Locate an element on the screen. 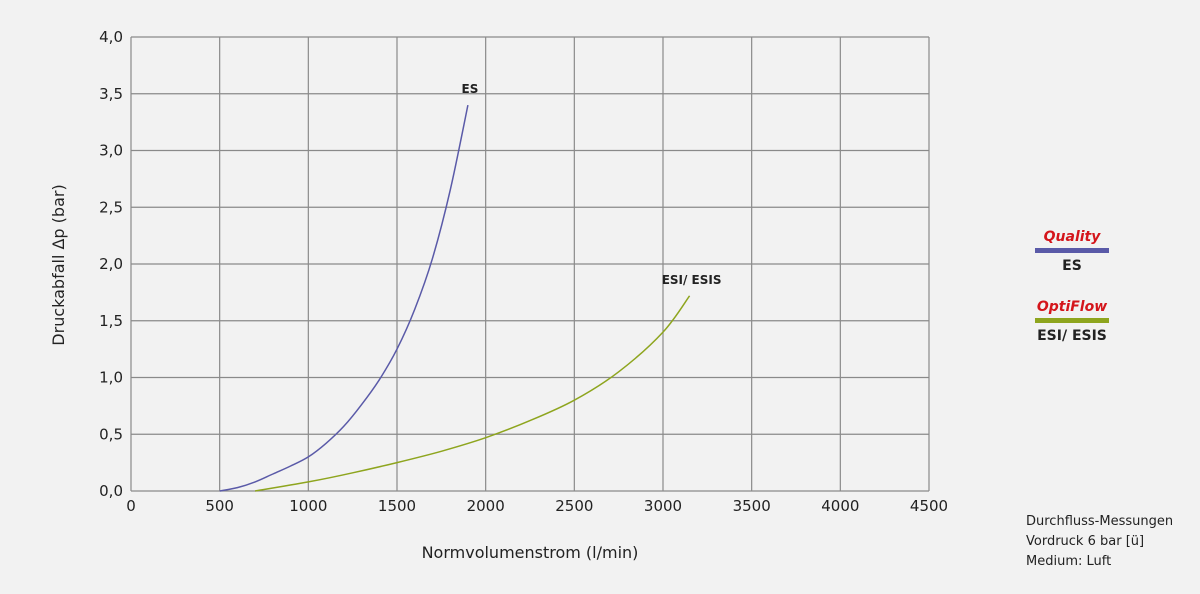 Image resolution: width=1200 pixels, height=594 pixels. x-tick-label: 2000 is located at coordinates (486, 506).